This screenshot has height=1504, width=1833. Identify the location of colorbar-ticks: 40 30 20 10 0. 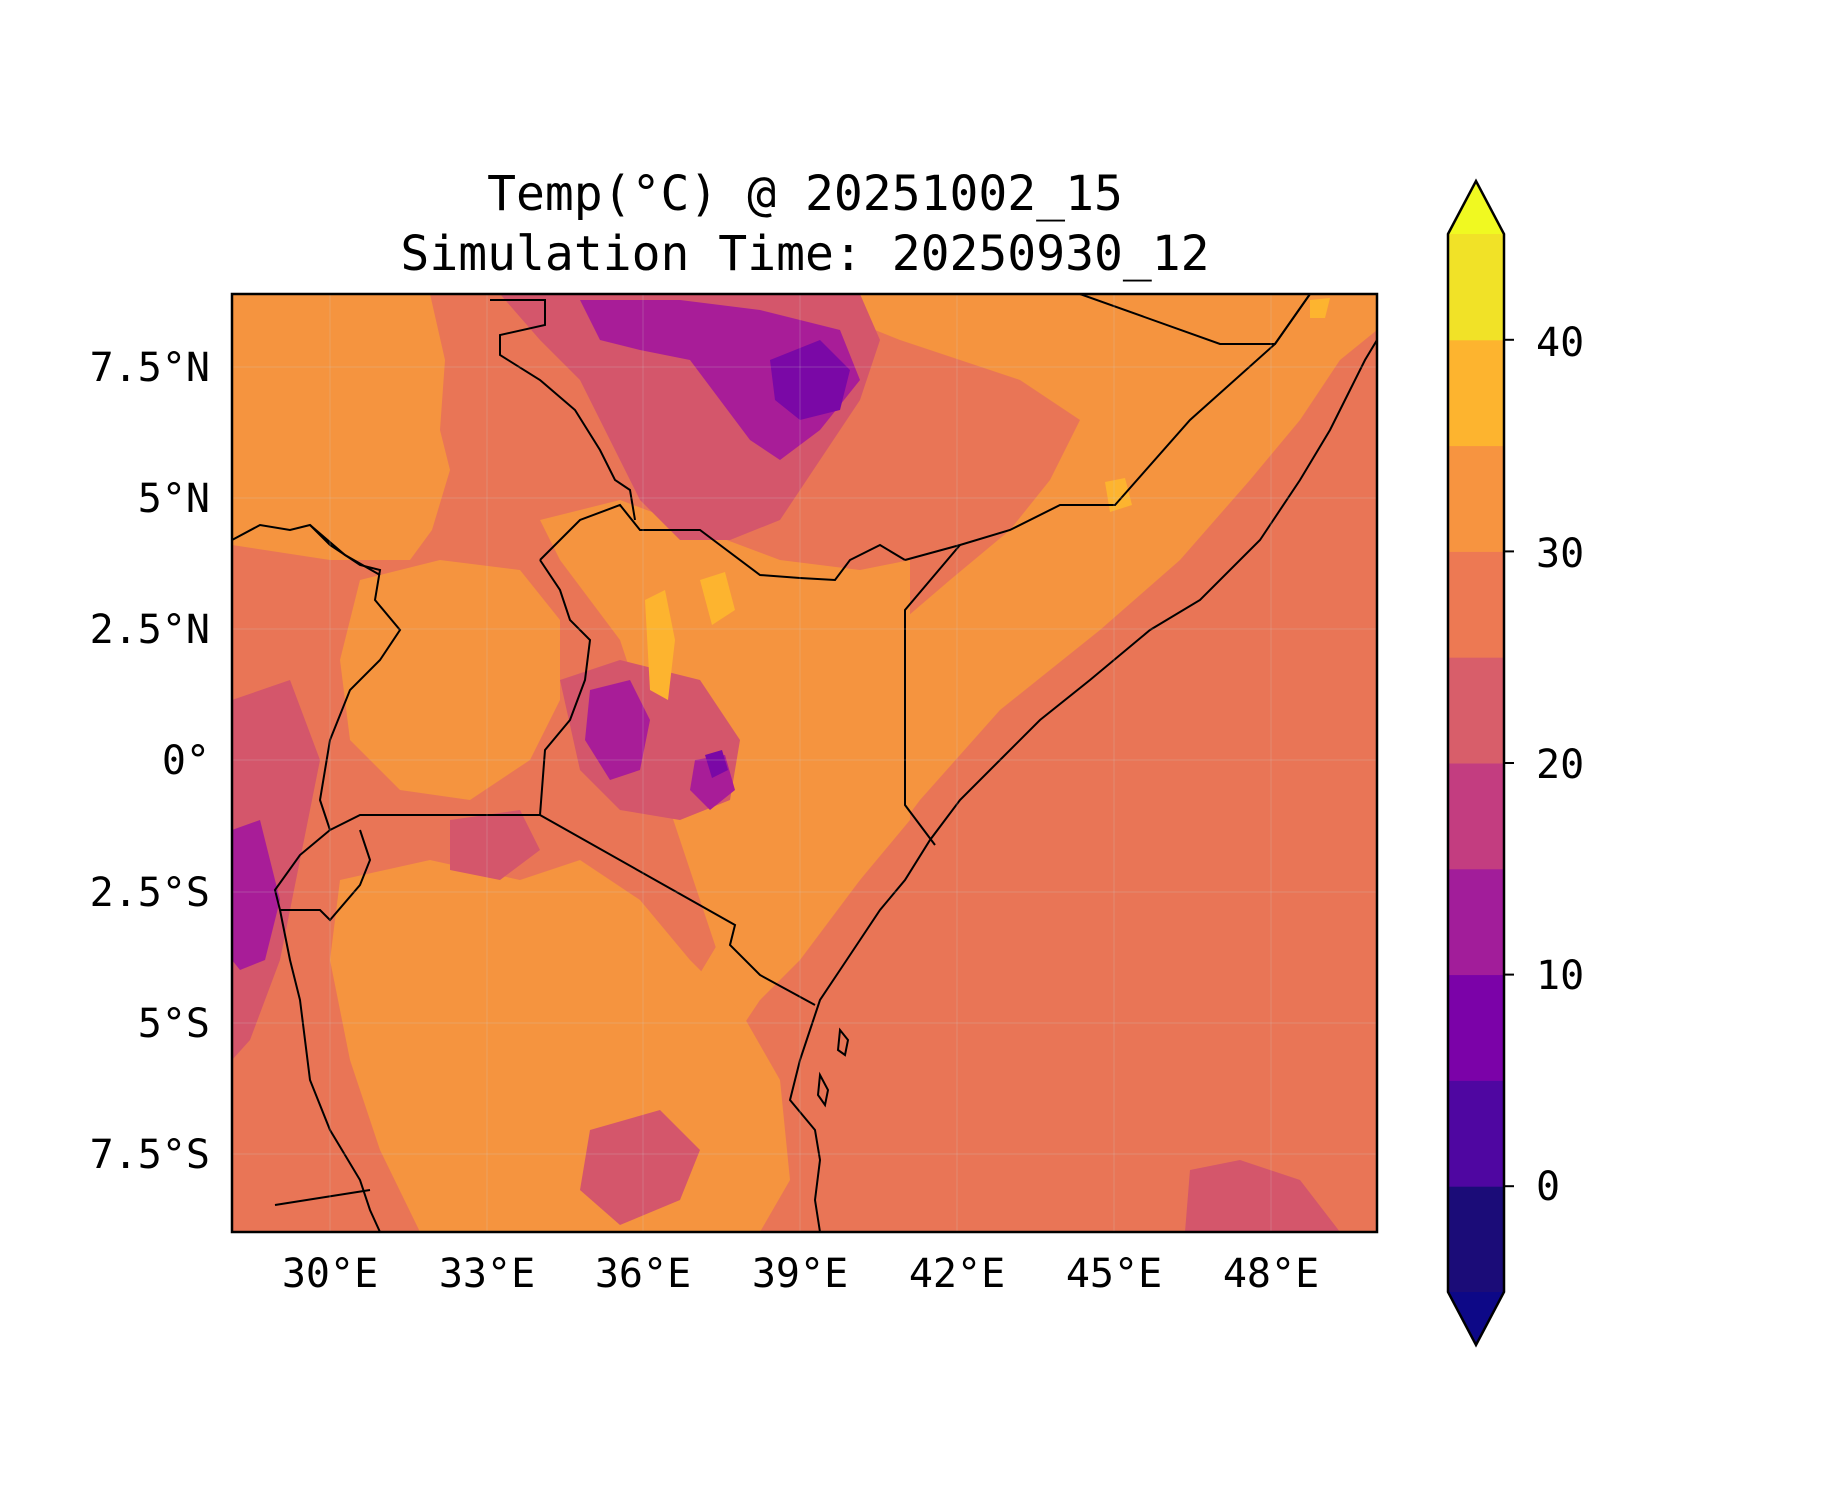
(1560, 765).